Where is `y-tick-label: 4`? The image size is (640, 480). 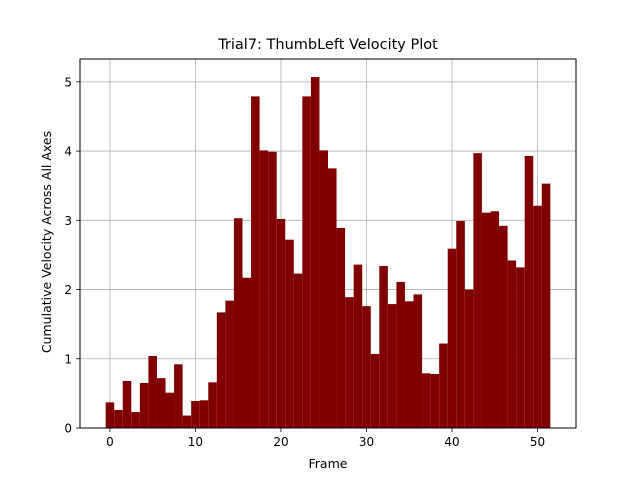
y-tick-label: 4 is located at coordinates (68, 152).